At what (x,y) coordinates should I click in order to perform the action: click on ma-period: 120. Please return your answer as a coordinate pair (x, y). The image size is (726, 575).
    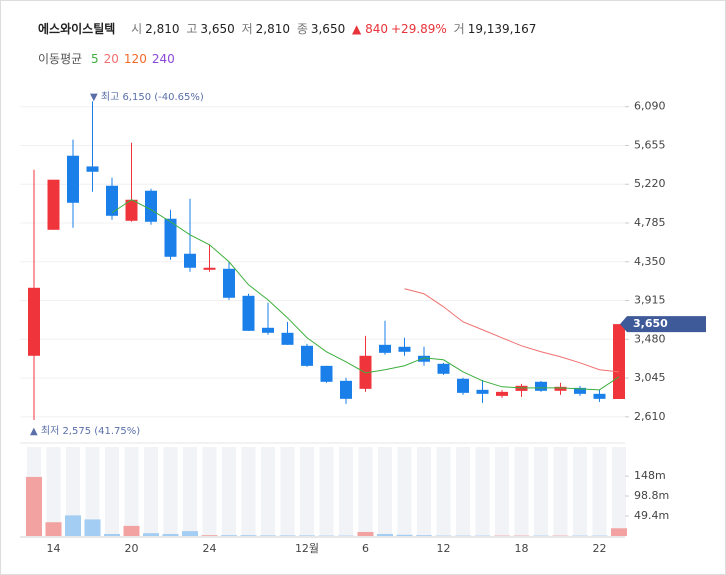
    Looking at the image, I should click on (135, 59).